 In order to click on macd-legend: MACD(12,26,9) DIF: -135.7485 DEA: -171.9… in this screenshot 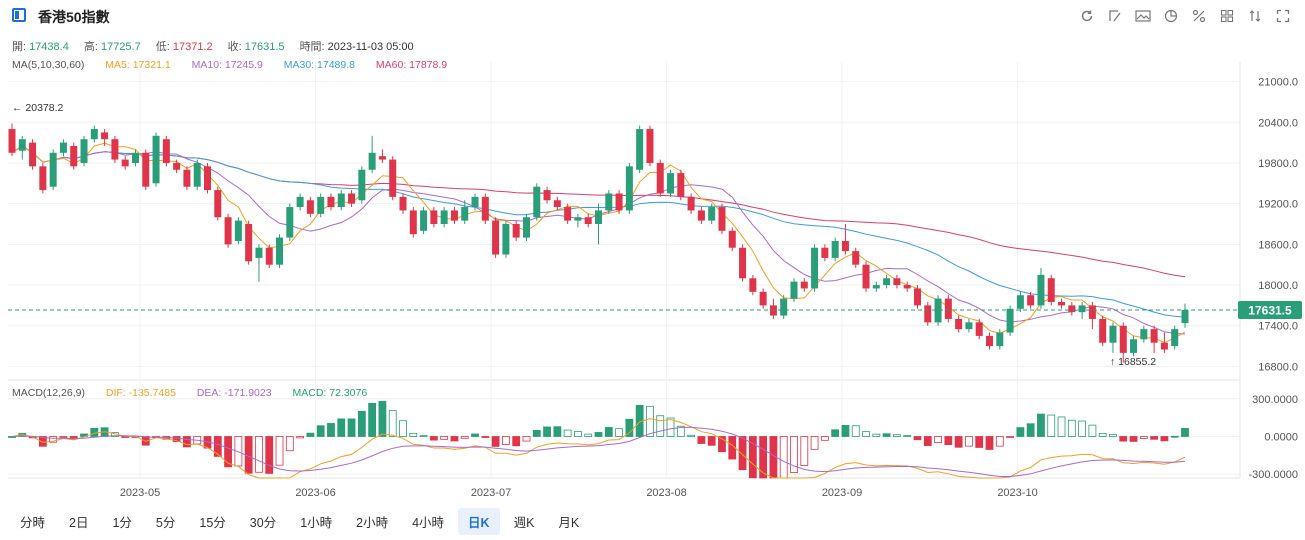, I will do `click(198, 393)`.